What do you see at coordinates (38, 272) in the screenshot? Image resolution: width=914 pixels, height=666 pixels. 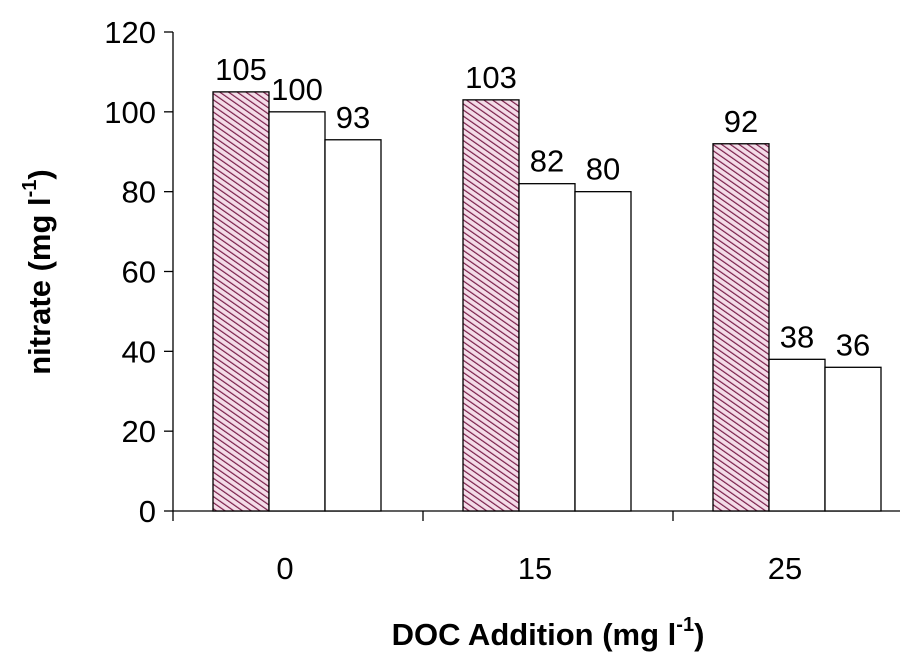 I see `y-axis-title: nitrate (mg l-1)` at bounding box center [38, 272].